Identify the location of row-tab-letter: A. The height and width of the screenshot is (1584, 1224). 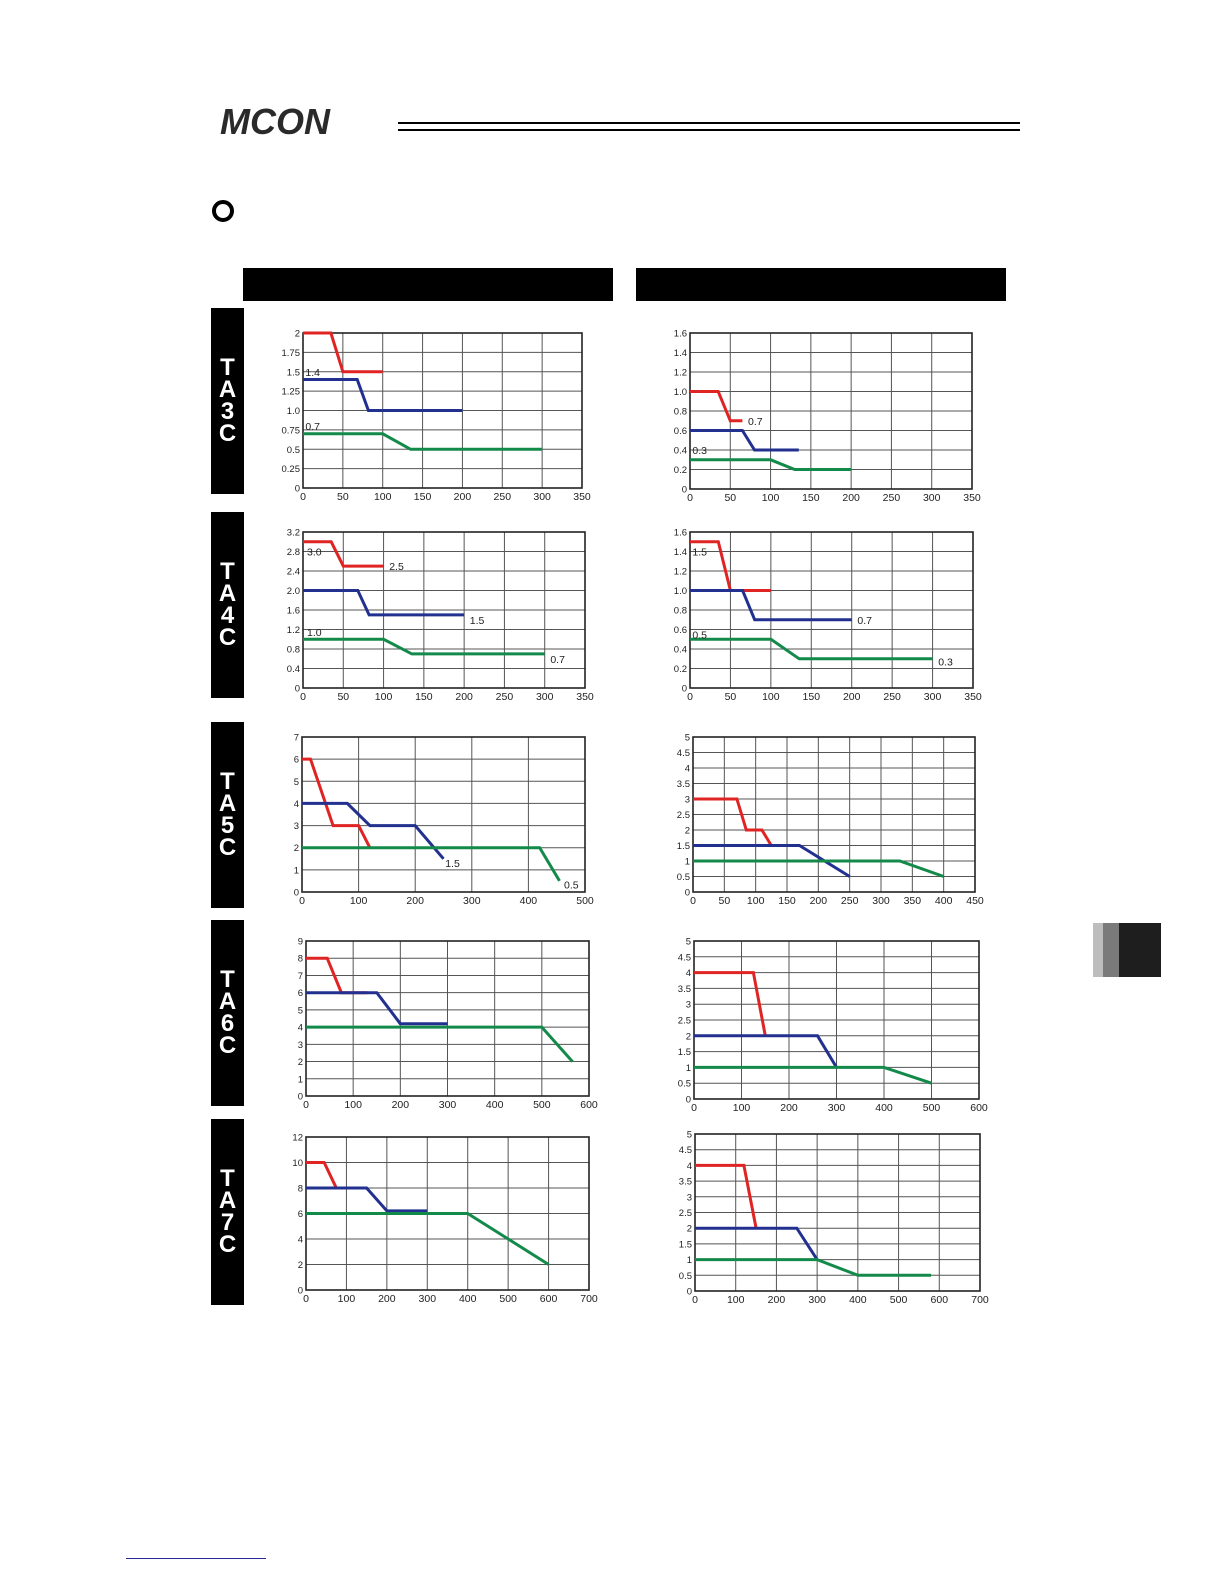
(227, 803).